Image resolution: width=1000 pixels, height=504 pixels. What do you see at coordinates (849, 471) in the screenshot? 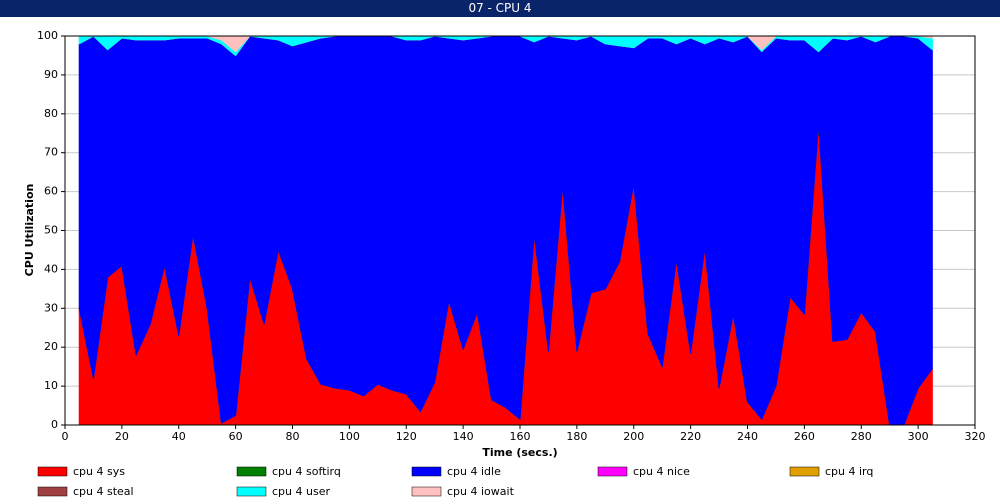
I see `legend-label: cpu 4 irq` at bounding box center [849, 471].